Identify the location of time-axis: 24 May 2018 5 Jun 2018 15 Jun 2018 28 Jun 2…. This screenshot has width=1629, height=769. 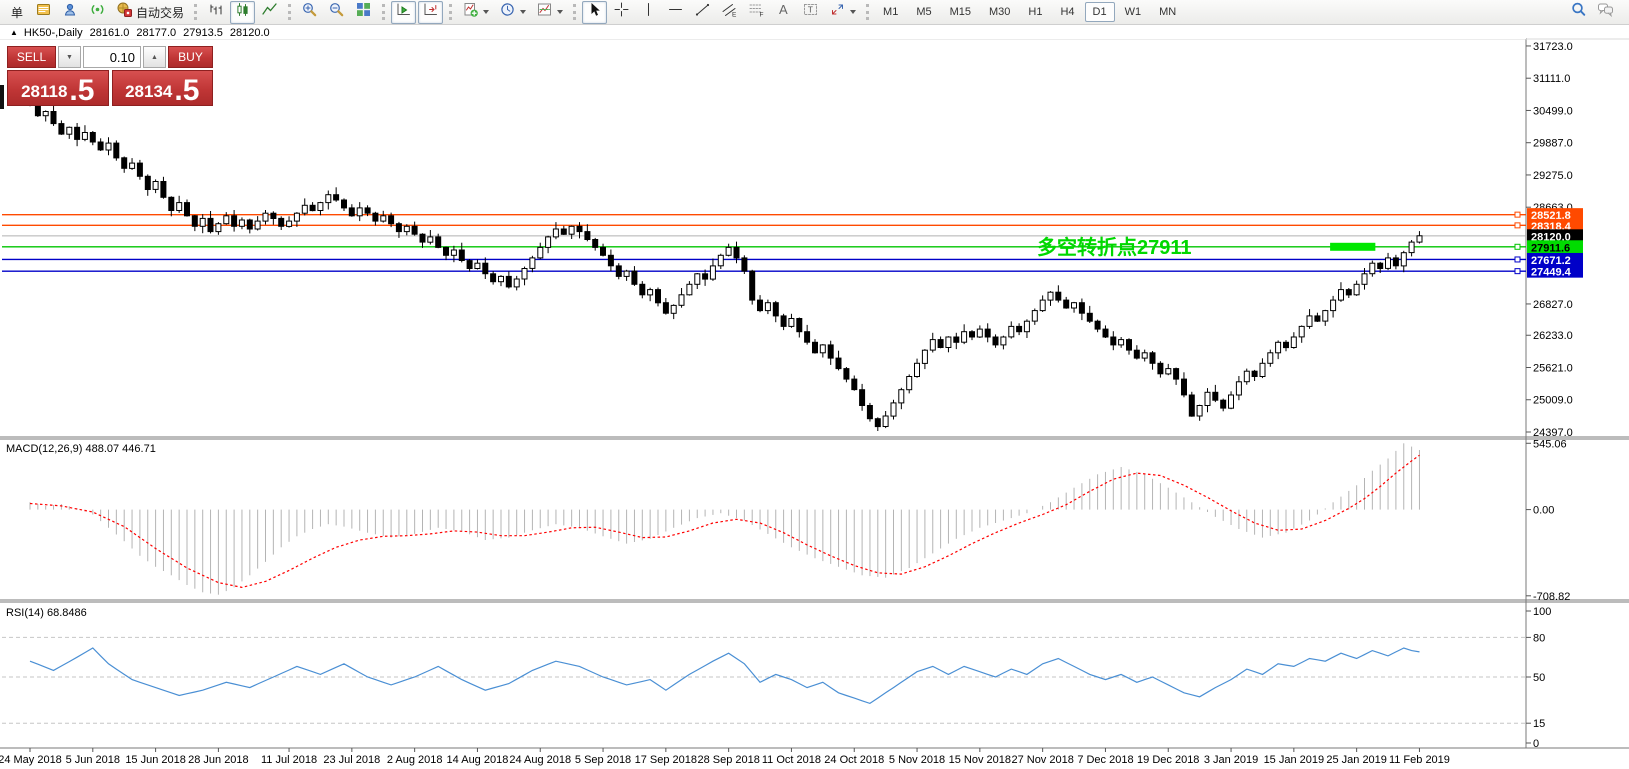
(725, 757).